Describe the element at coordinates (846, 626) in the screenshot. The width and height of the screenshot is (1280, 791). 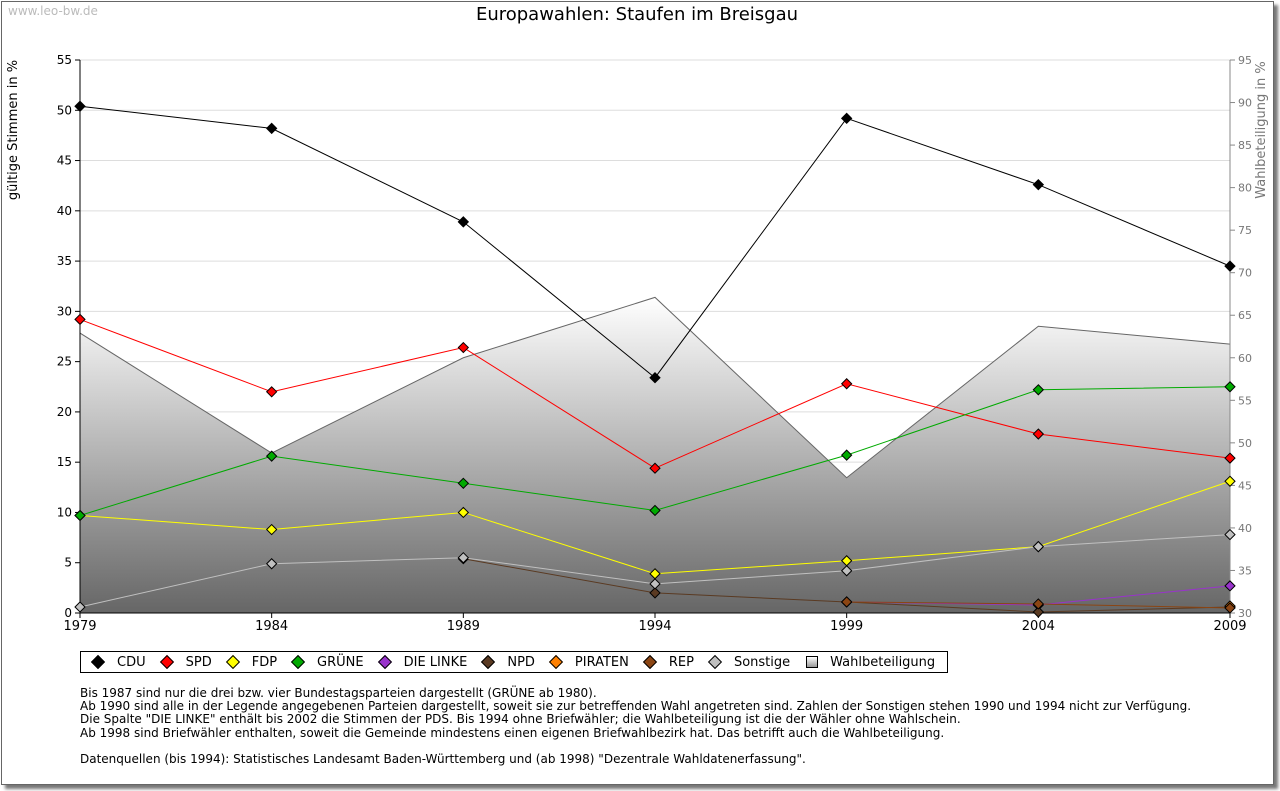
I see `x-tick-label: 1999` at that location.